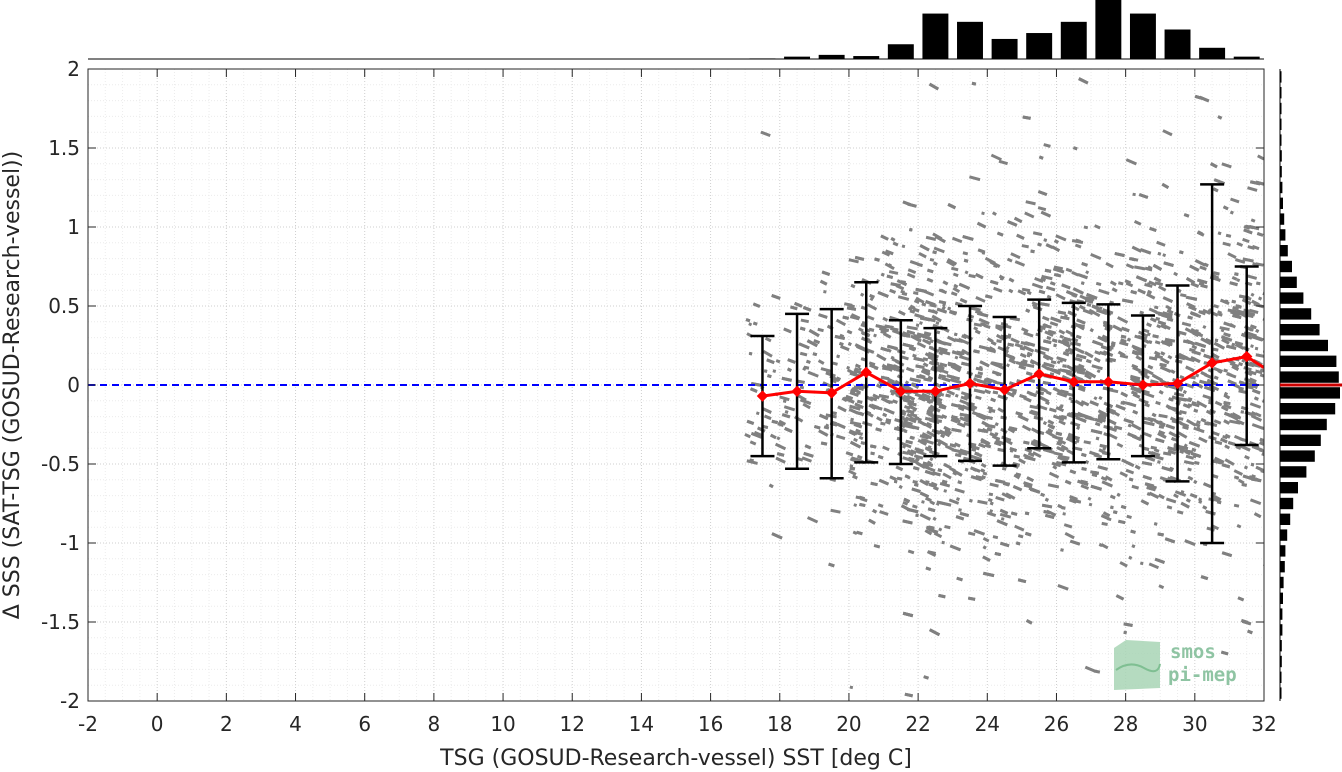 The height and width of the screenshot is (772, 1342). What do you see at coordinates (677, 724) in the screenshot?
I see `x-tick-labels: -2 0 2 4 6 8 10 12 14 16 18 20 22 24 26 28 30 32` at bounding box center [677, 724].